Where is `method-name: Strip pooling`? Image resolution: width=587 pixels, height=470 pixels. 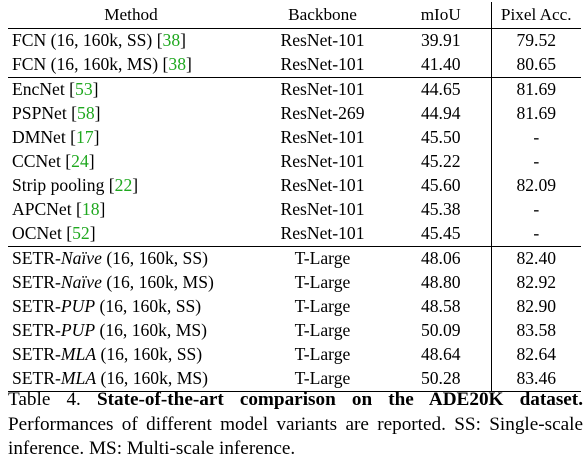
method-name: Strip pooling is located at coordinates (60, 185).